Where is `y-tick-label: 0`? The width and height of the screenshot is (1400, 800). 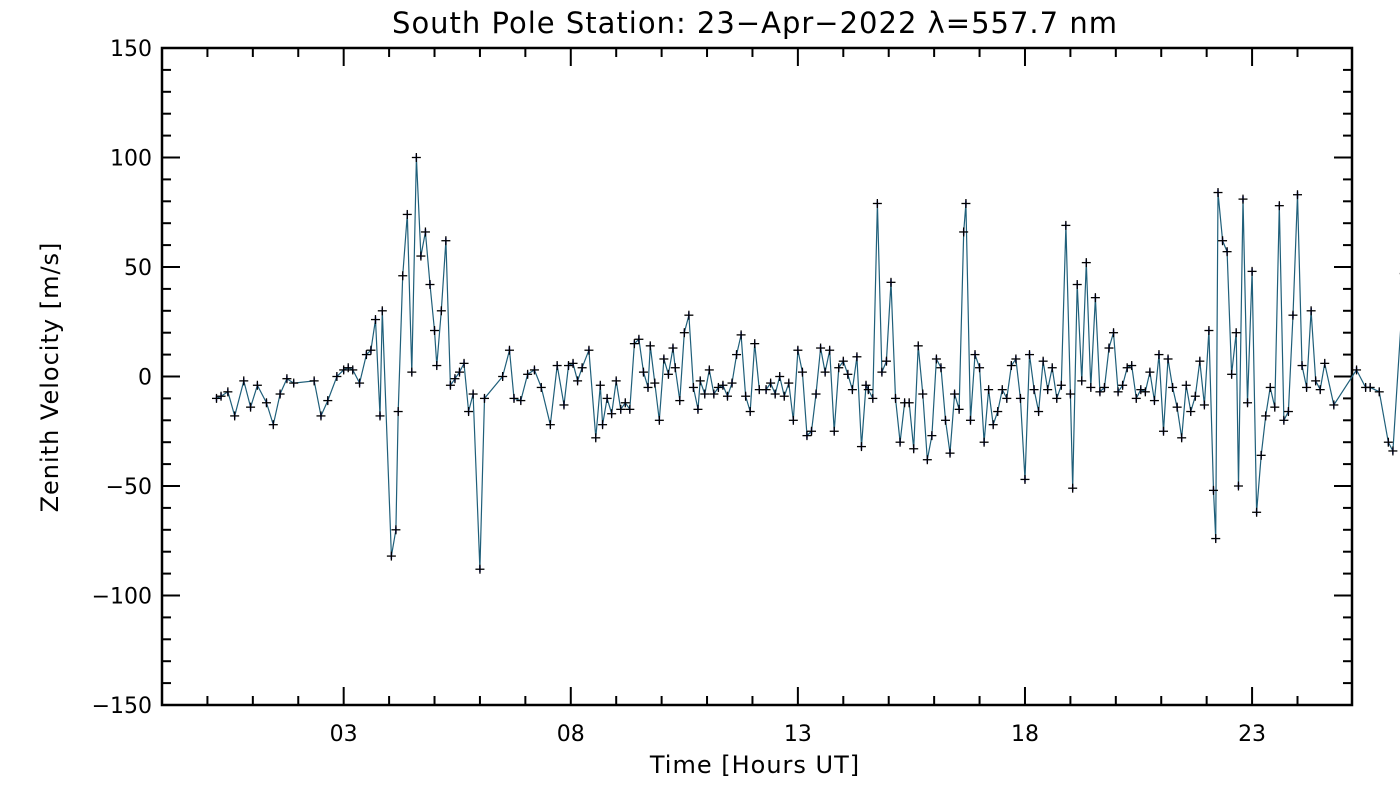 y-tick-label: 0 is located at coordinates (145, 378).